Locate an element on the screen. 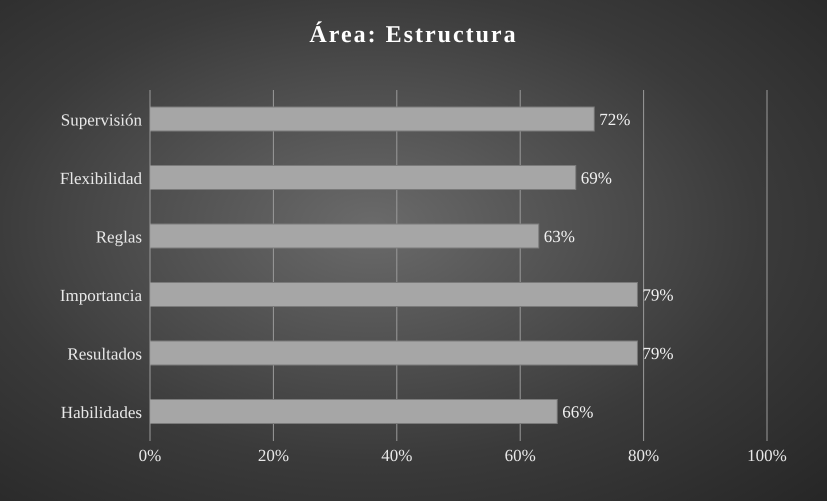  y-tick-label: Importancia is located at coordinates (101, 295).